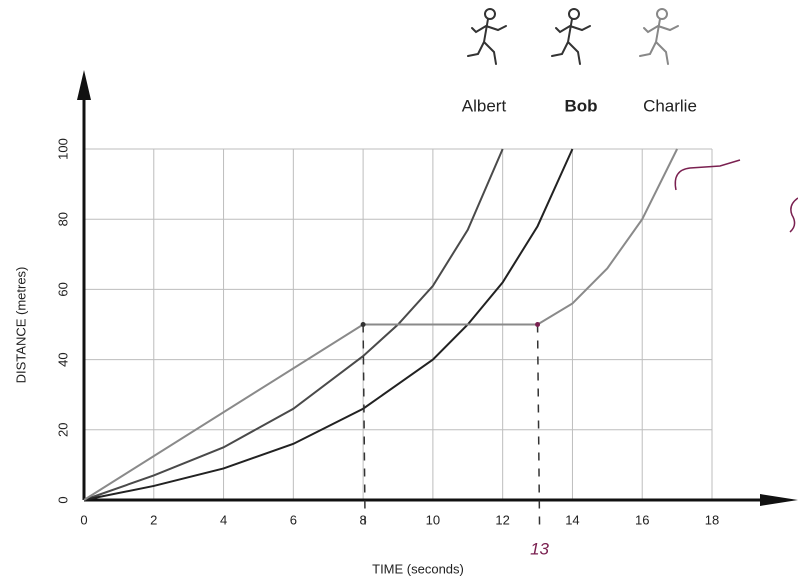  Describe the element at coordinates (62, 219) in the screenshot. I see `y-tick-label: 80` at that location.